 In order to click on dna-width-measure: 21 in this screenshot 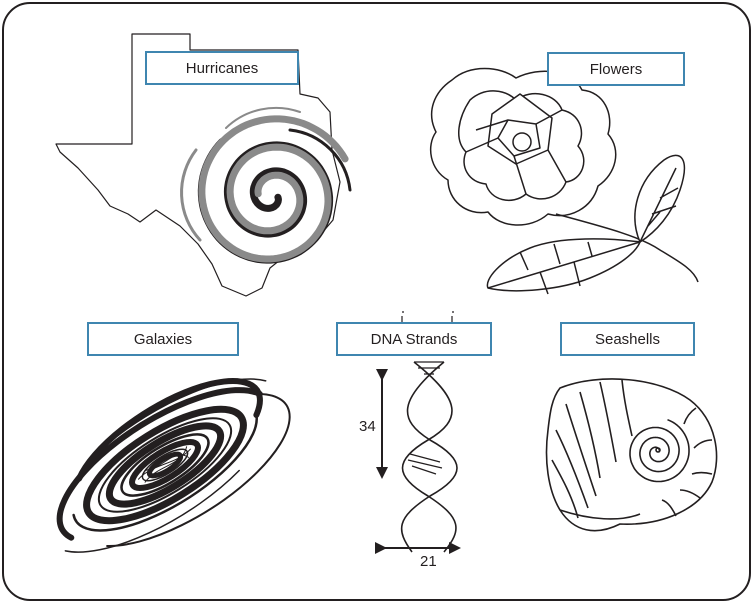, I will do `click(428, 561)`.